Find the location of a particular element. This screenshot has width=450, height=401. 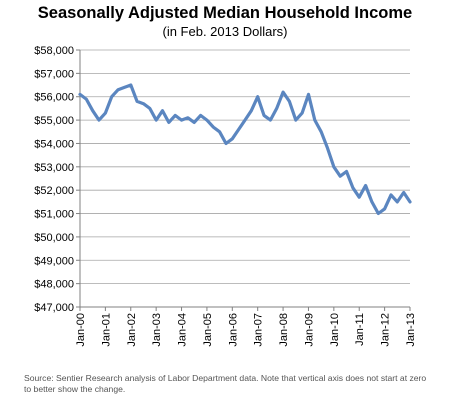

x-tick-label: Jan-04 is located at coordinates (183, 330).